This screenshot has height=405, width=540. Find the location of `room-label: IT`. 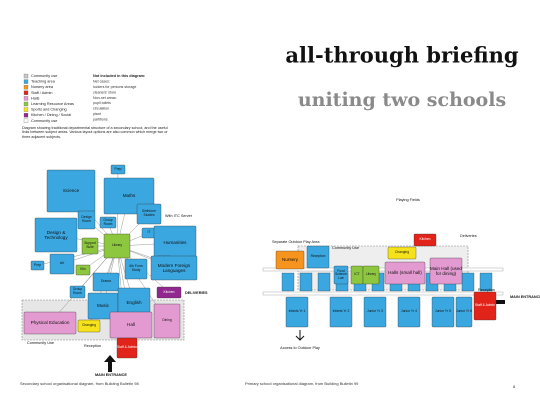

room-label: IT is located at coordinates (149, 232).